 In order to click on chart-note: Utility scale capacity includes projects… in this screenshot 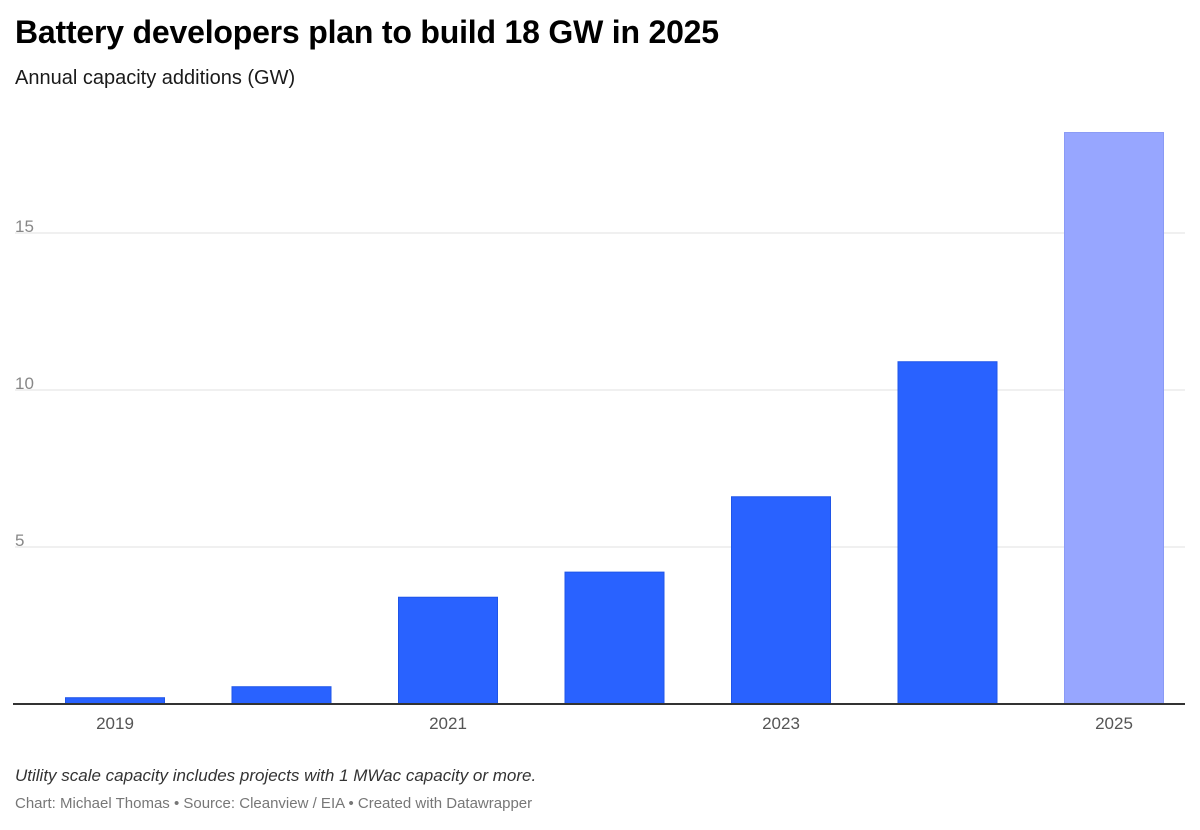, I will do `click(276, 775)`.